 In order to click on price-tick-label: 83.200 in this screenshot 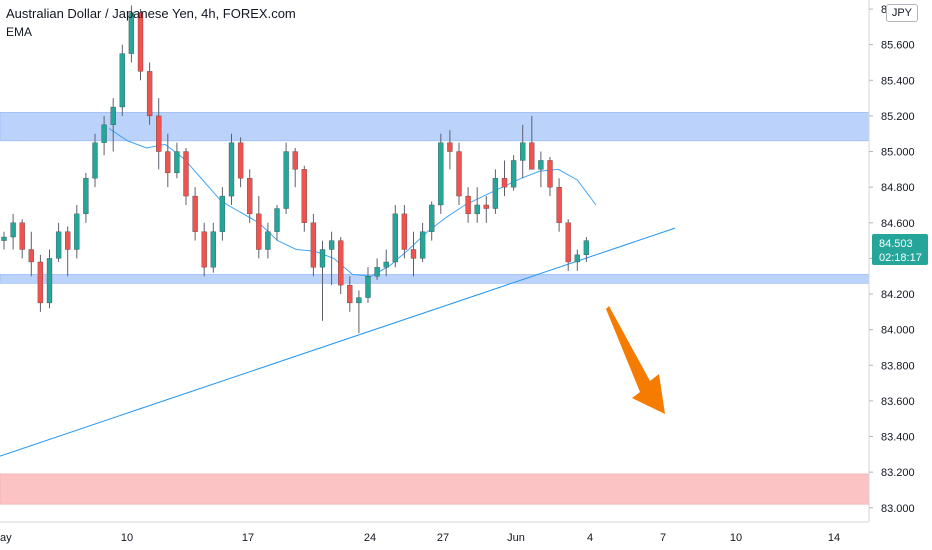, I will do `click(898, 473)`.